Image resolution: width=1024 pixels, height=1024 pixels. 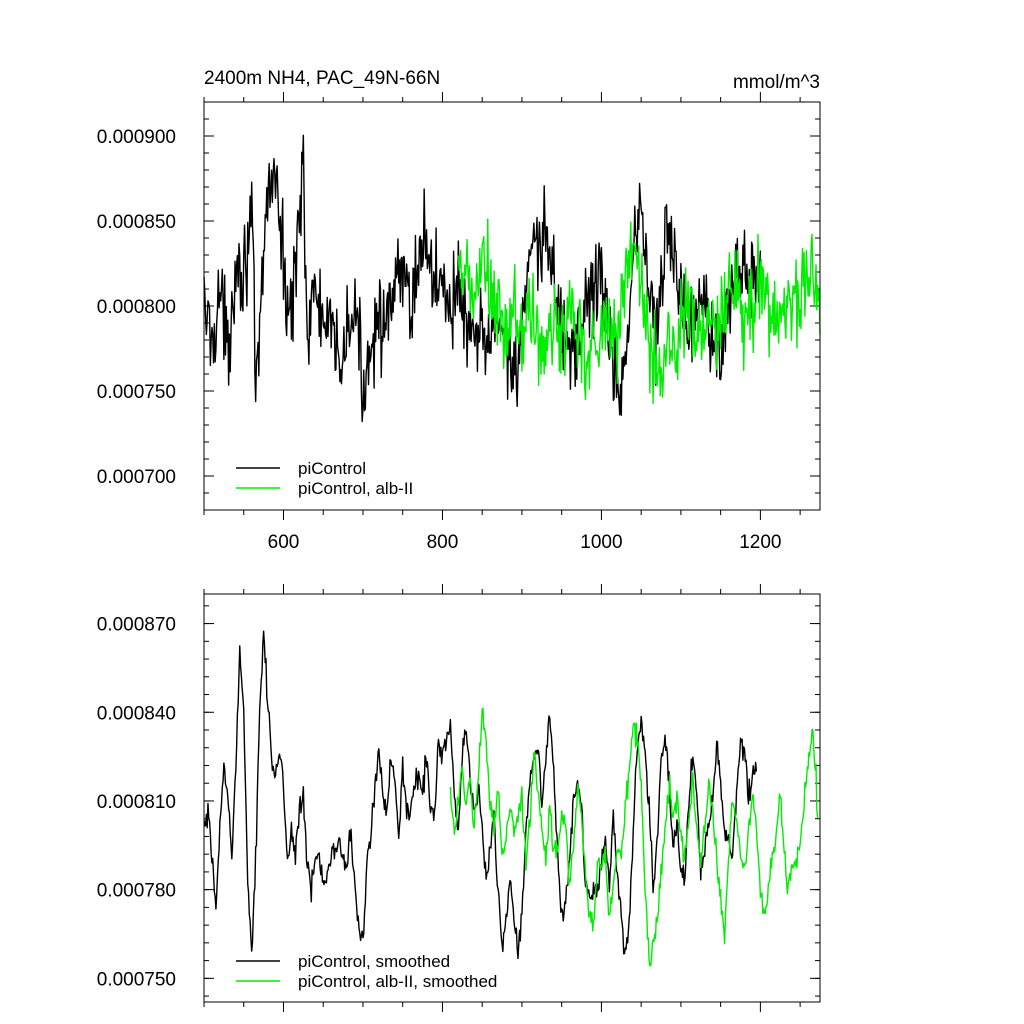 What do you see at coordinates (443, 542) in the screenshot?
I see `top-x-tick-label: 800` at bounding box center [443, 542].